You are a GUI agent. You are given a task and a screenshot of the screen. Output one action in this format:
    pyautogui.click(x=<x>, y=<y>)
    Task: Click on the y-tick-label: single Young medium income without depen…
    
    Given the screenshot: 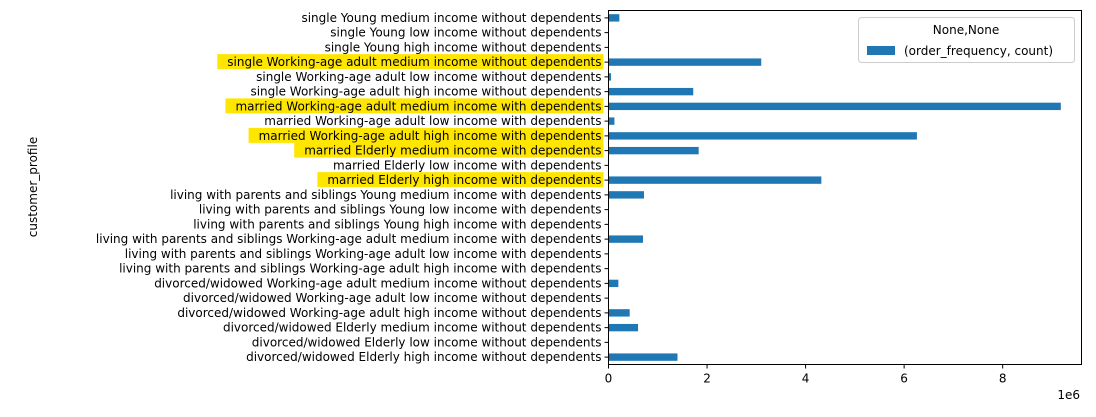 What is the action you would take?
    pyautogui.click(x=451, y=18)
    